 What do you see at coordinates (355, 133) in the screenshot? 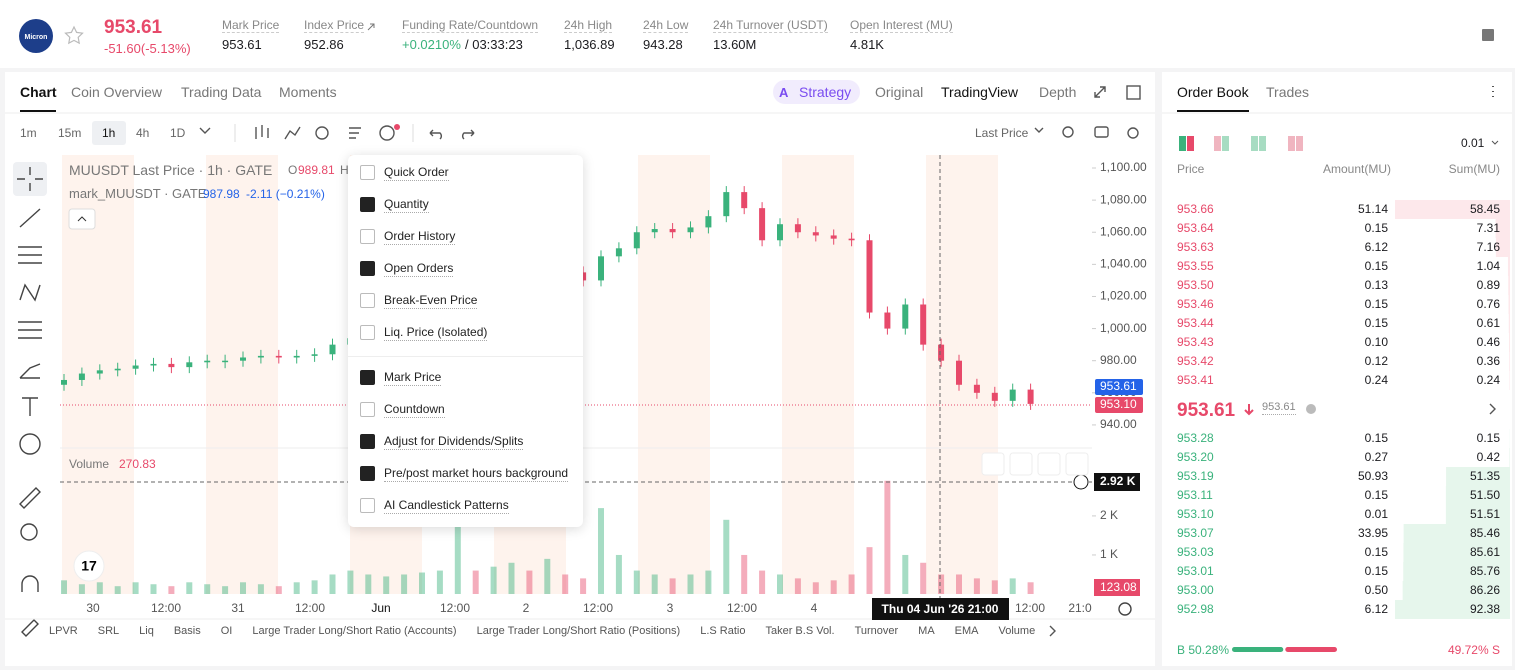
I see `template-icon` at bounding box center [355, 133].